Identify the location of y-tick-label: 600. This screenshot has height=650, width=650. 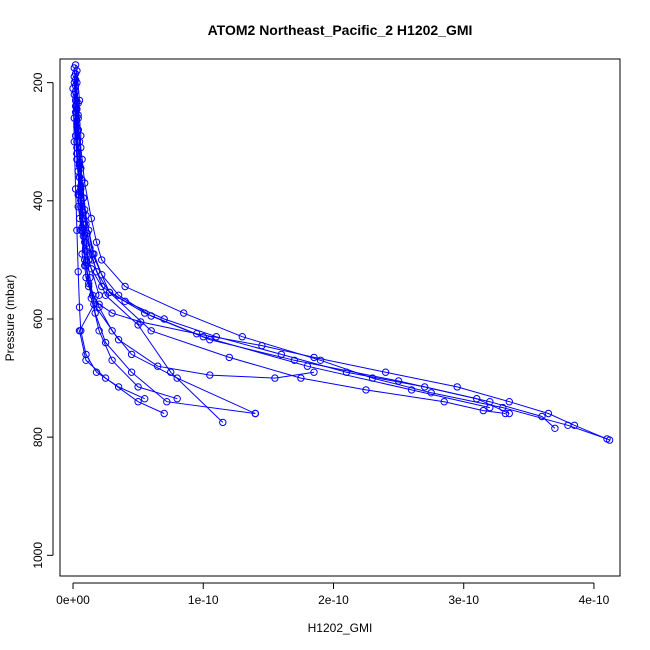
(38, 319).